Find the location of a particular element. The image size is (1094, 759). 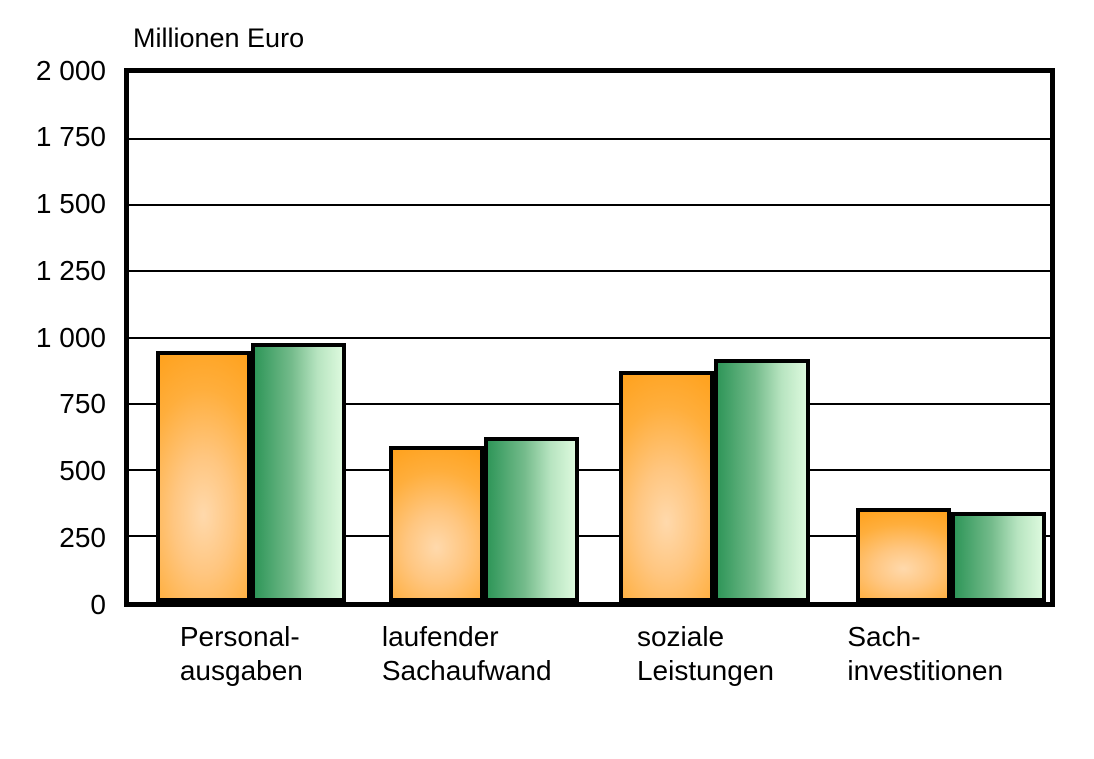

category-label-line: investitionen is located at coordinates (925, 670).